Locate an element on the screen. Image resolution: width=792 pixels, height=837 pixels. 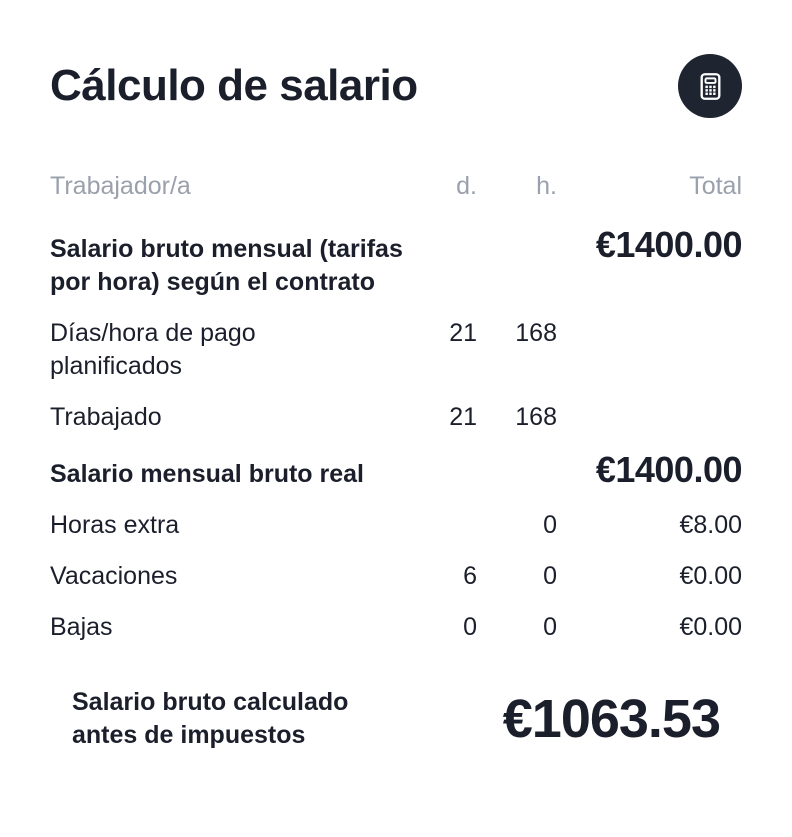
card-header: Cálculo de salario is located at coordinates (396, 86).